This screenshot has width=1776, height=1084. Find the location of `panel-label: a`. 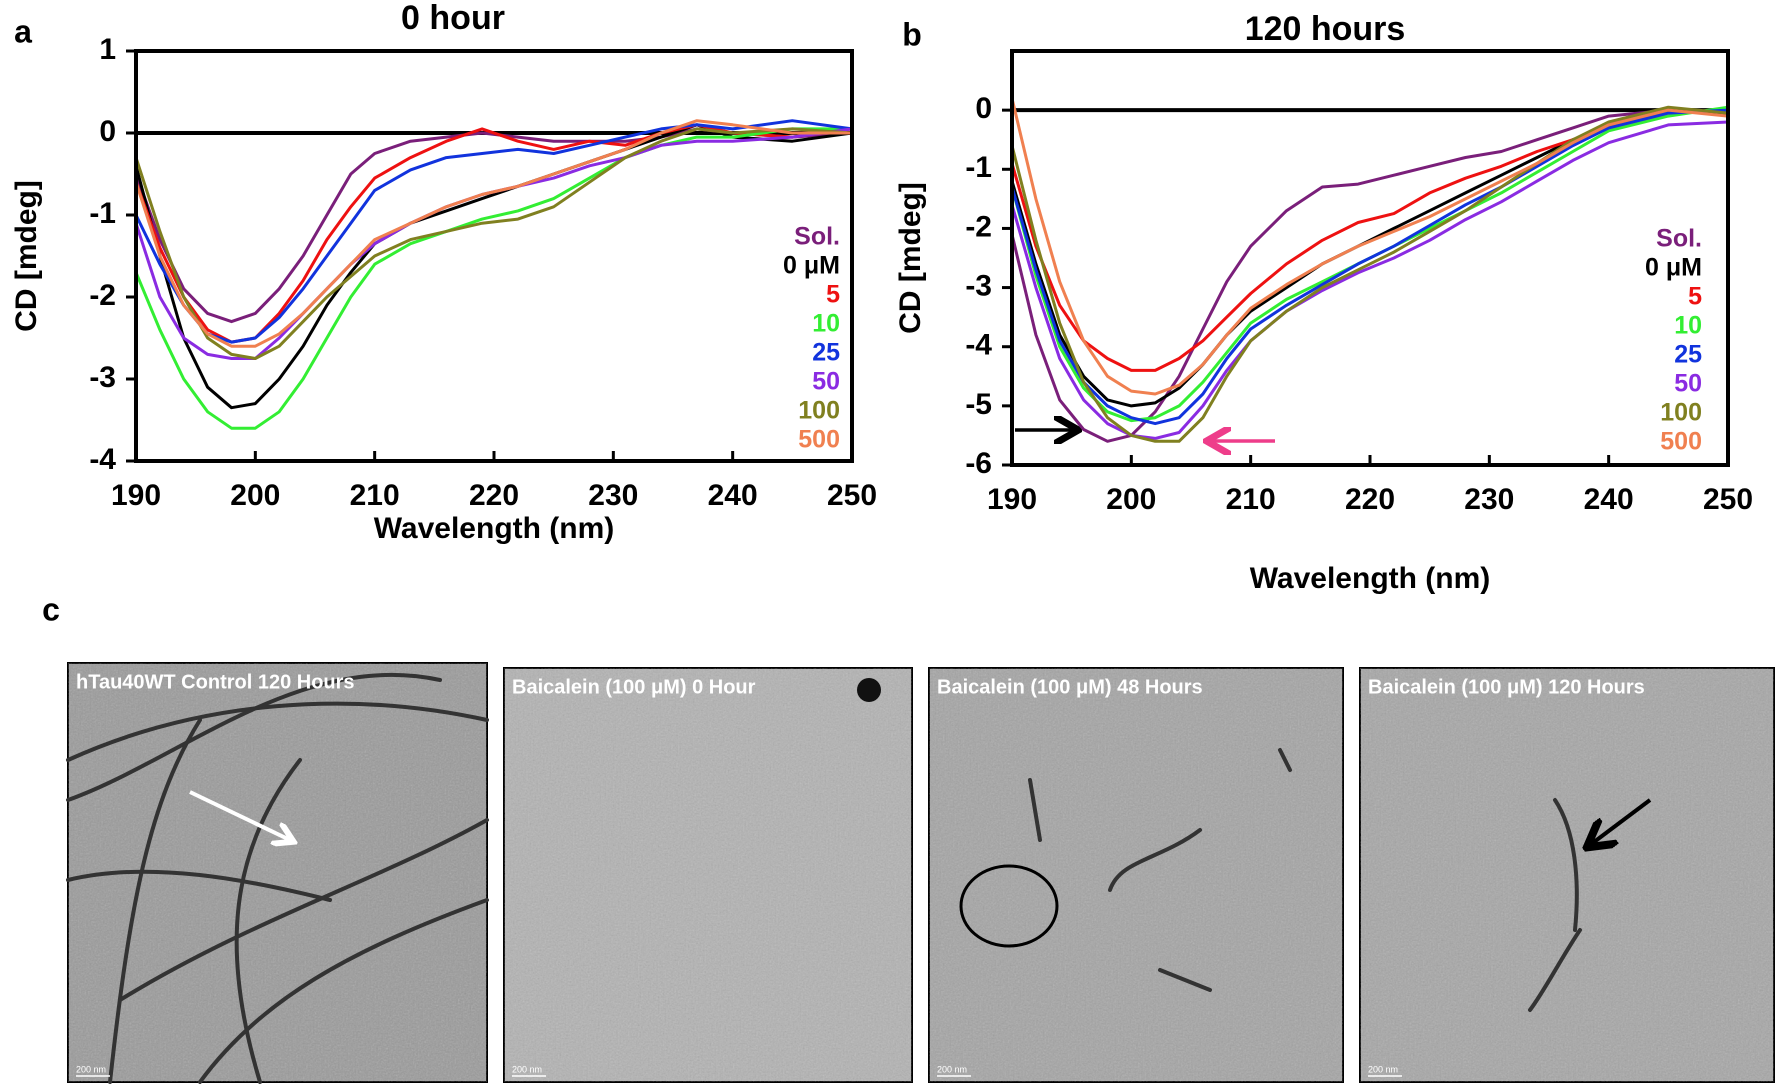

panel-label: a is located at coordinates (23, 31).